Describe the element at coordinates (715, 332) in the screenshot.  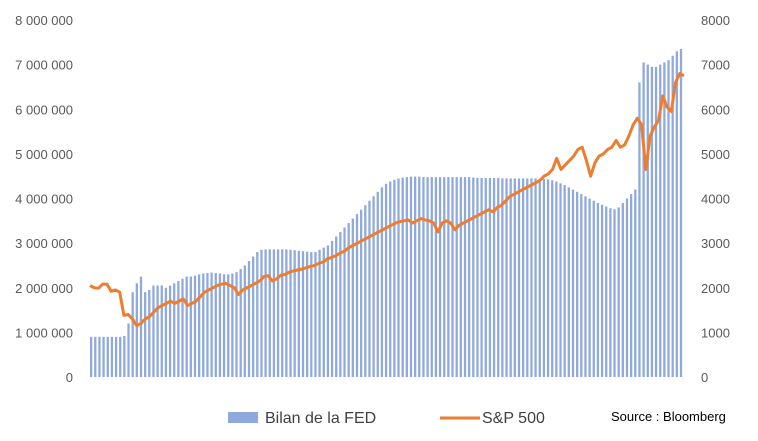
I see `right-tick-label: 1000` at that location.